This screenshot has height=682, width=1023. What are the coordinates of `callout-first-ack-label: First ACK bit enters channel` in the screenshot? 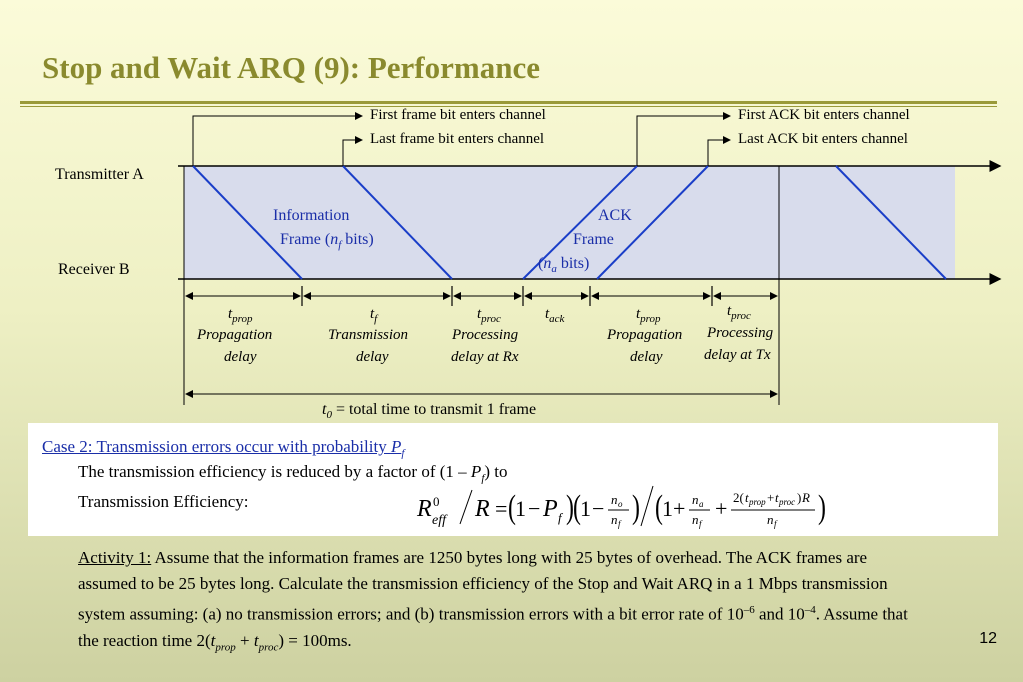 It's located at (824, 115).